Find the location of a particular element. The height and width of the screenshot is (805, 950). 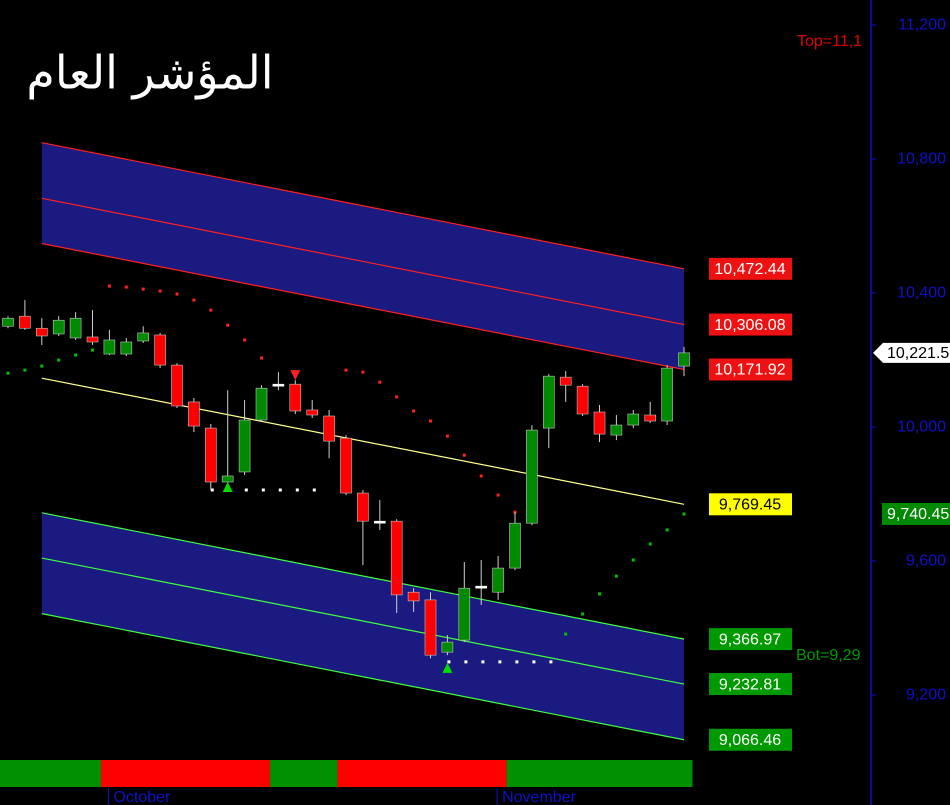

x-tick-label: November is located at coordinates (539, 797).